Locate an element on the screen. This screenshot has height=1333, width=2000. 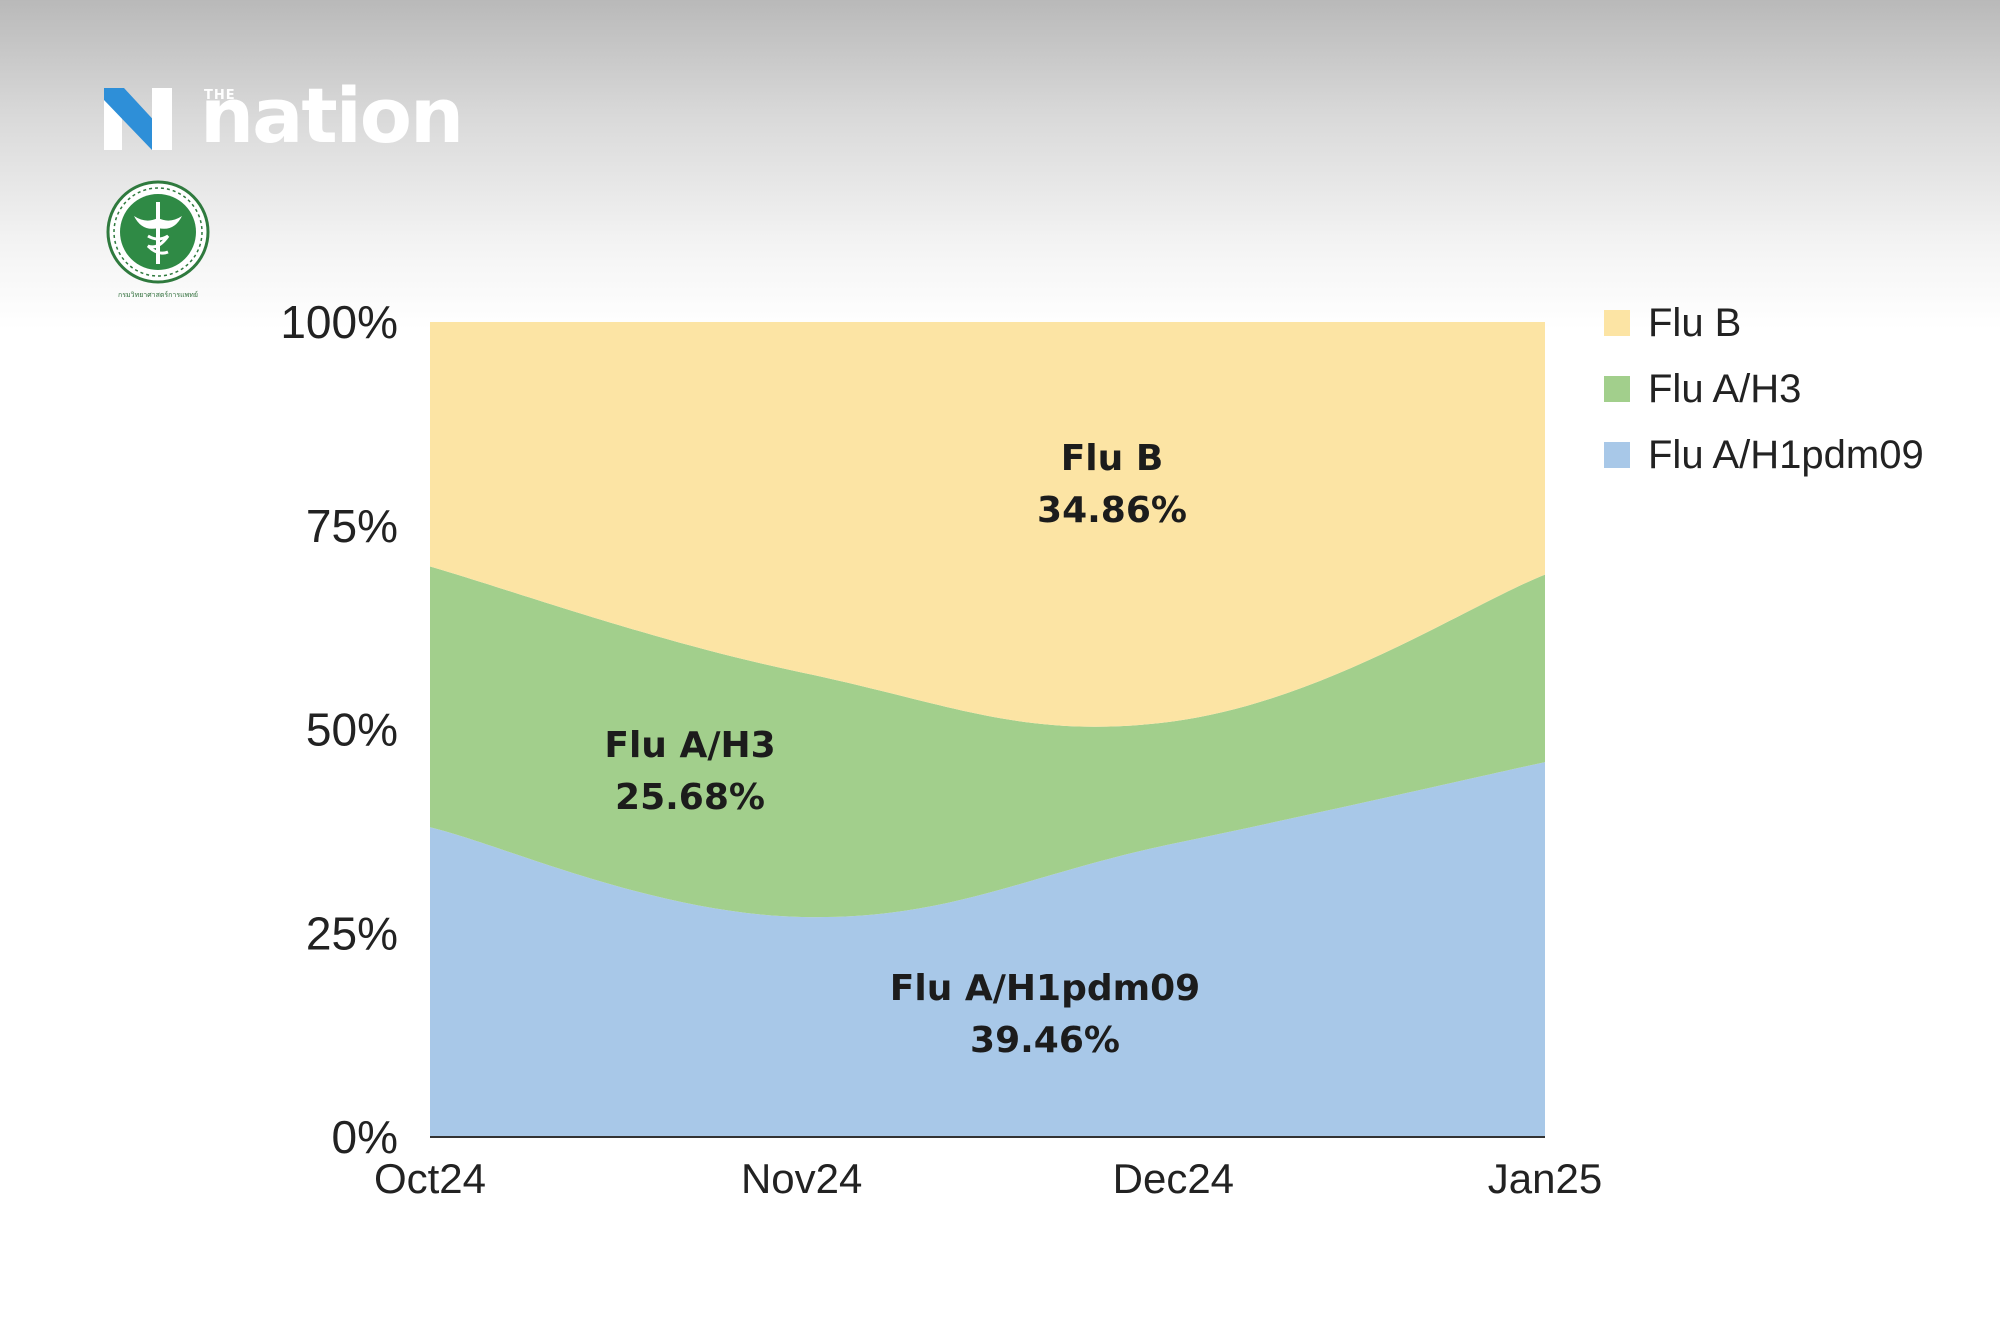
nation-n-icon is located at coordinates (138, 119).